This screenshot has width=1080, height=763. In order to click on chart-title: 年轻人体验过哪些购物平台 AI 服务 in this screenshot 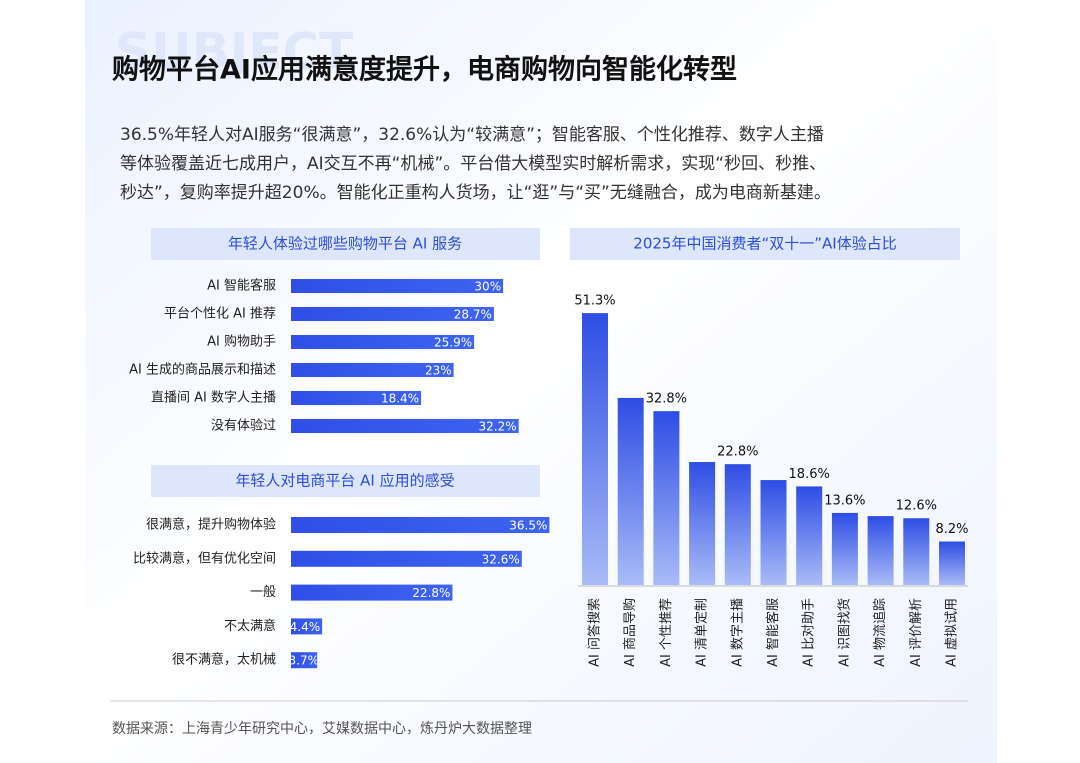, I will do `click(345, 244)`.